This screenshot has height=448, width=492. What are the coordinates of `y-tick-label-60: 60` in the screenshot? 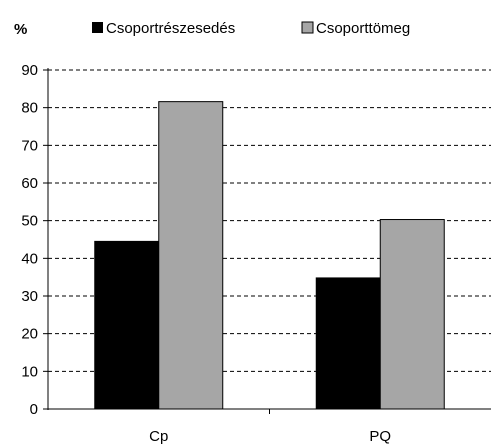 It's located at (29, 183).